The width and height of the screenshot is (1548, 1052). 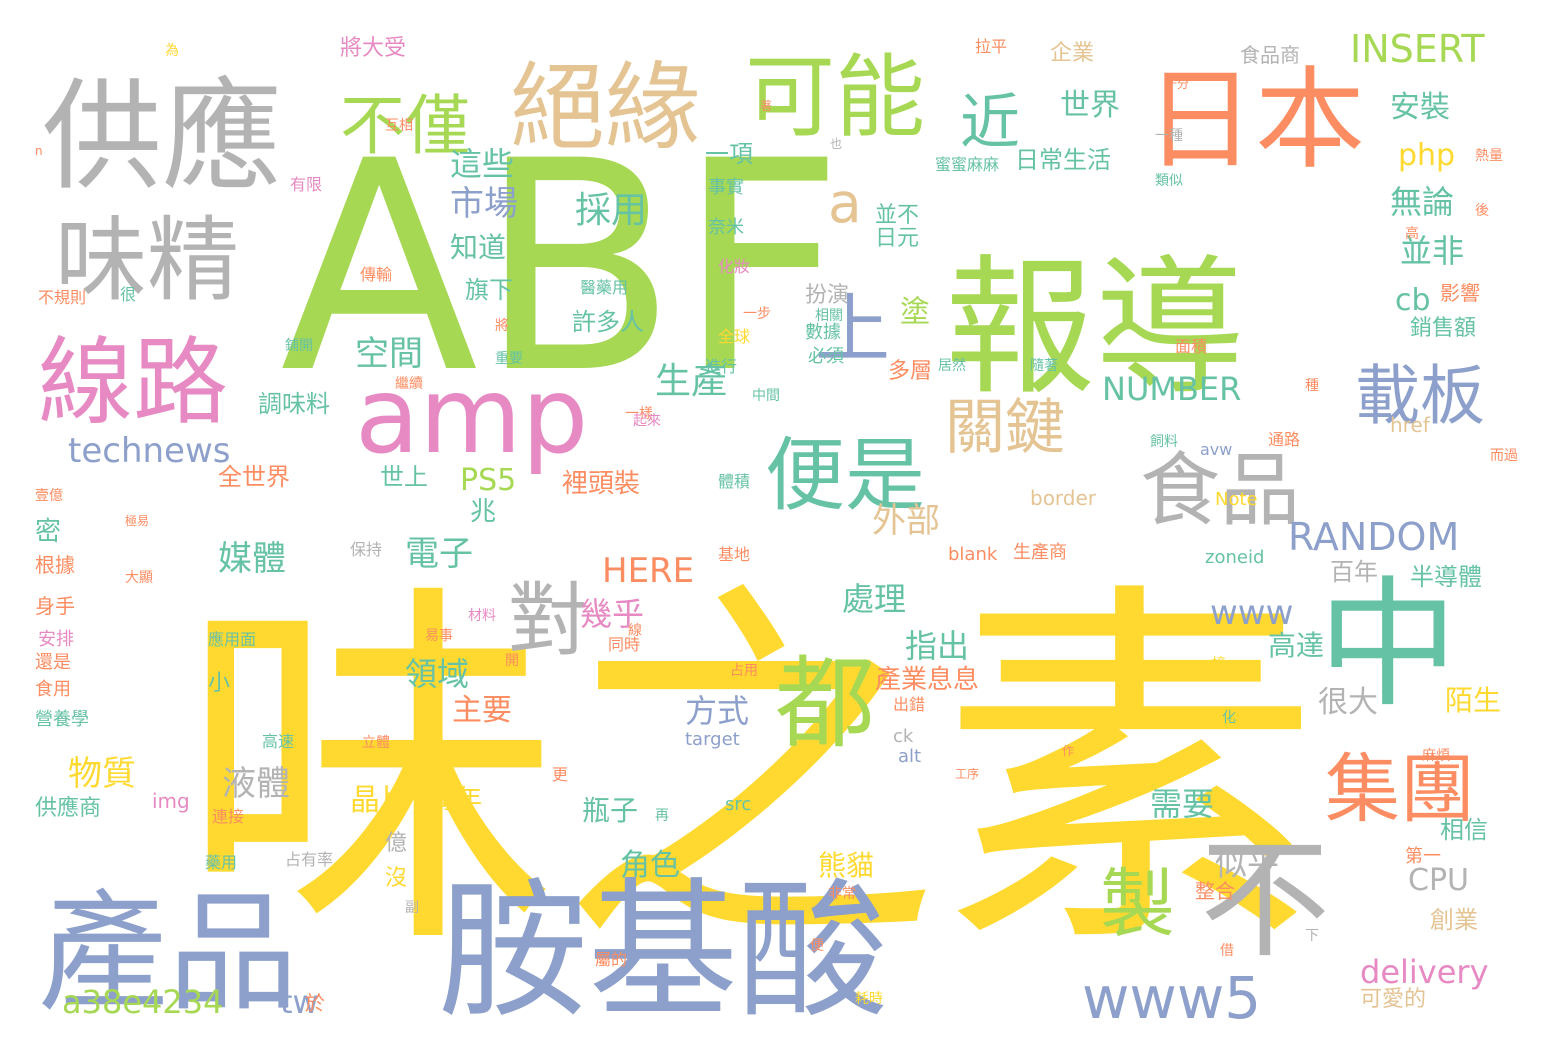 I want to click on cloud-word: 耗時, so click(x=869, y=999).